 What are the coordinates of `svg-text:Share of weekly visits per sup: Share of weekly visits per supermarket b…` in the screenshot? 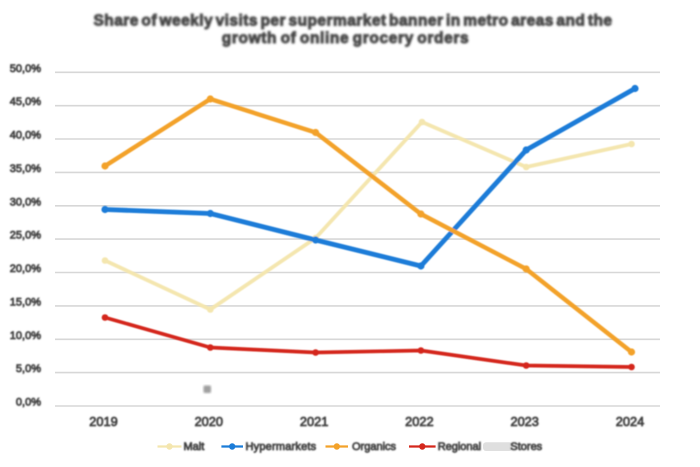 It's located at (353, 21).